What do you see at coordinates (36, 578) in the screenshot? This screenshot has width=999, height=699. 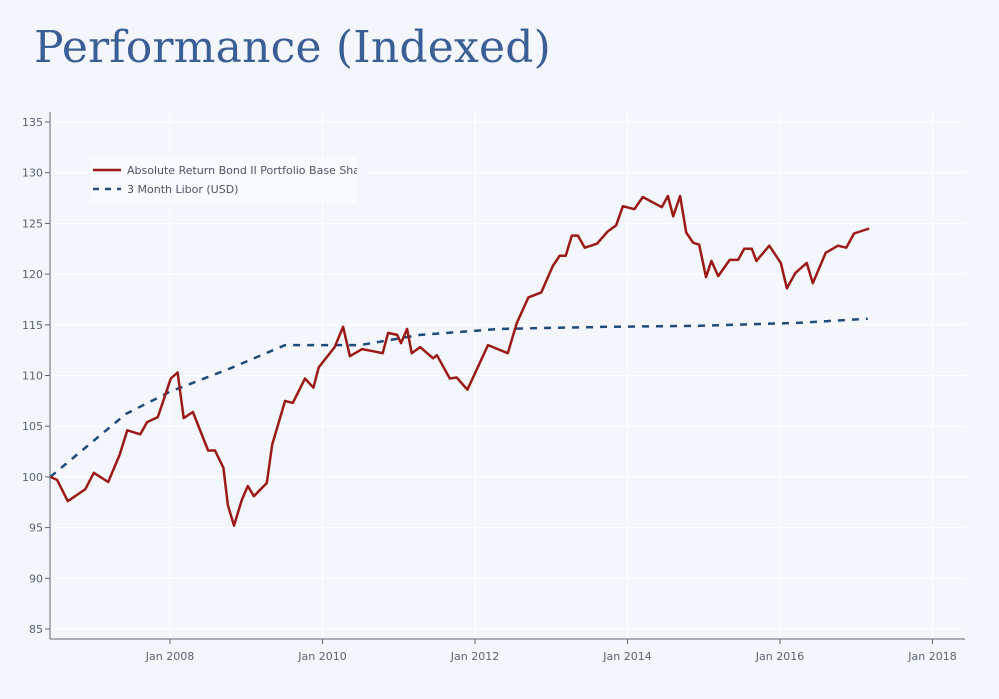 I see `y-tick-label: 90` at bounding box center [36, 578].